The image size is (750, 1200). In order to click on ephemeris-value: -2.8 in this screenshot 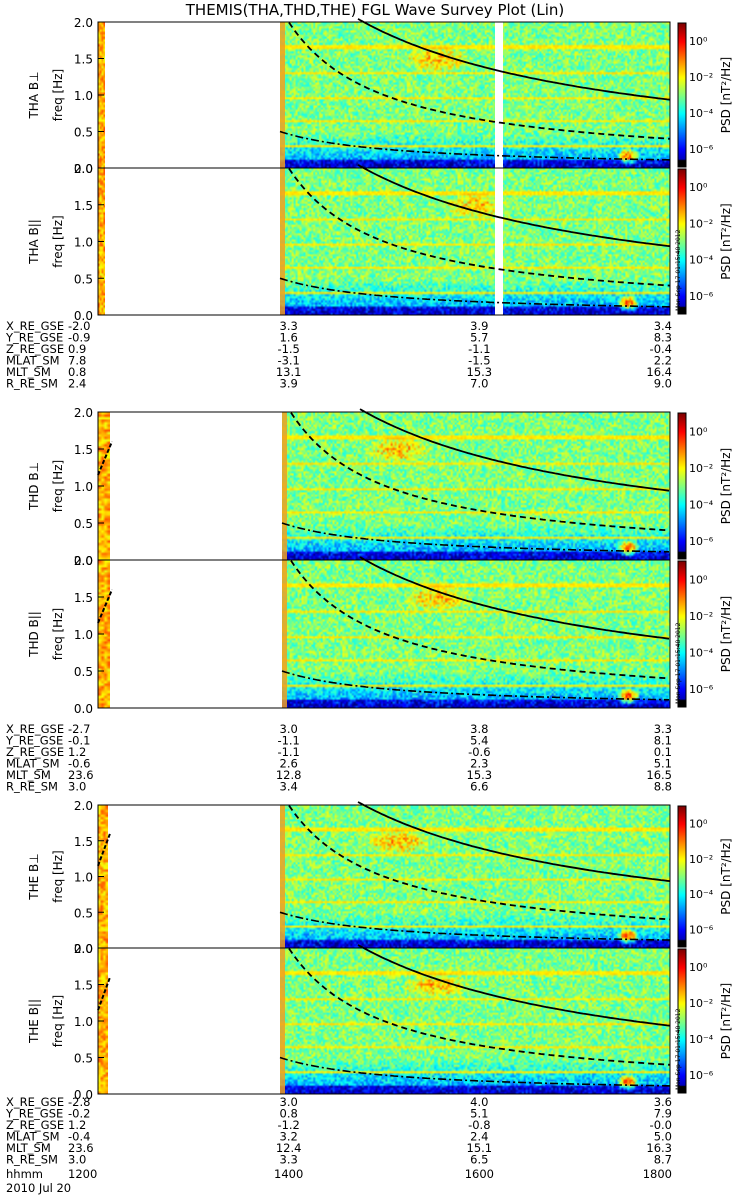, I will do `click(79, 1102)`.